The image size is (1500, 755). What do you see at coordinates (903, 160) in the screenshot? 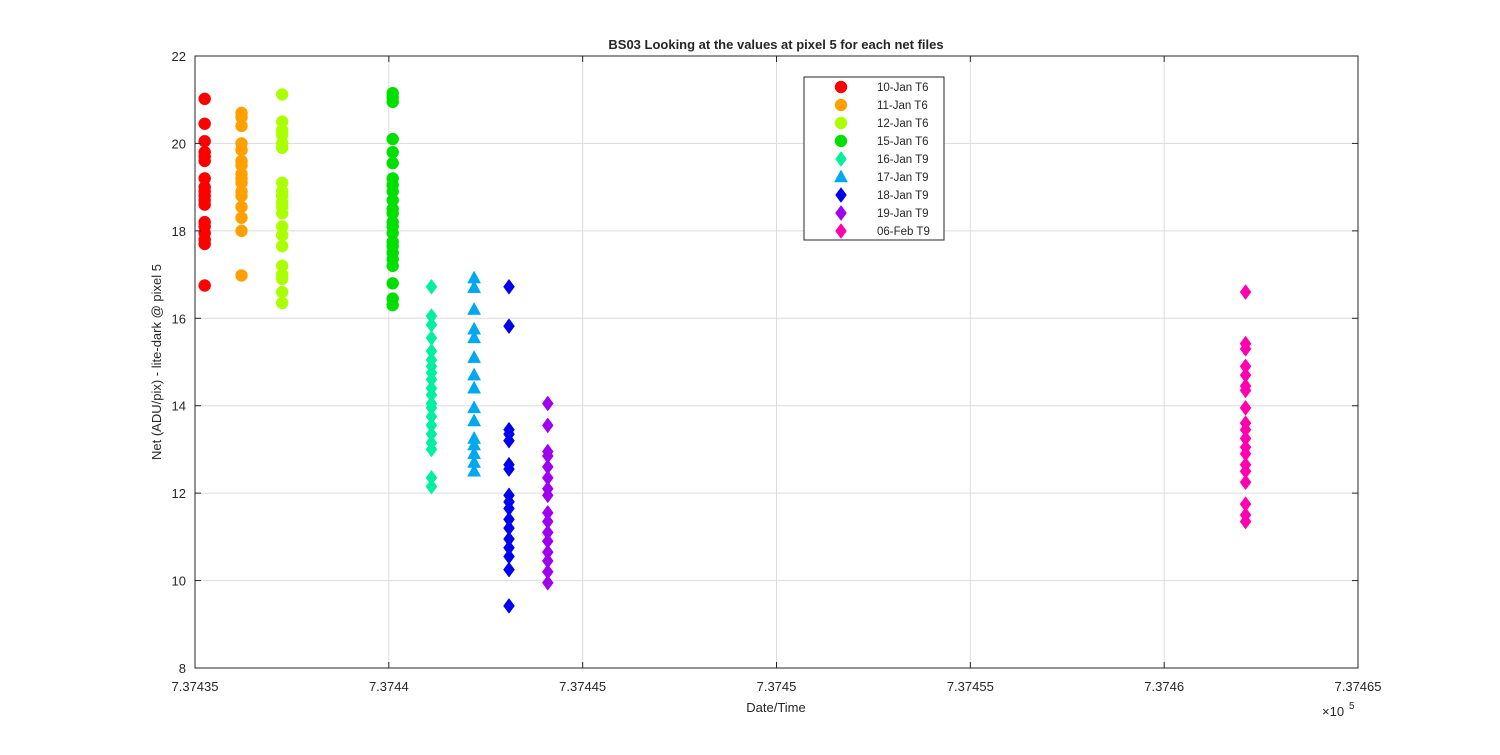
I see `legend-label: 16-Jan T9` at bounding box center [903, 160].